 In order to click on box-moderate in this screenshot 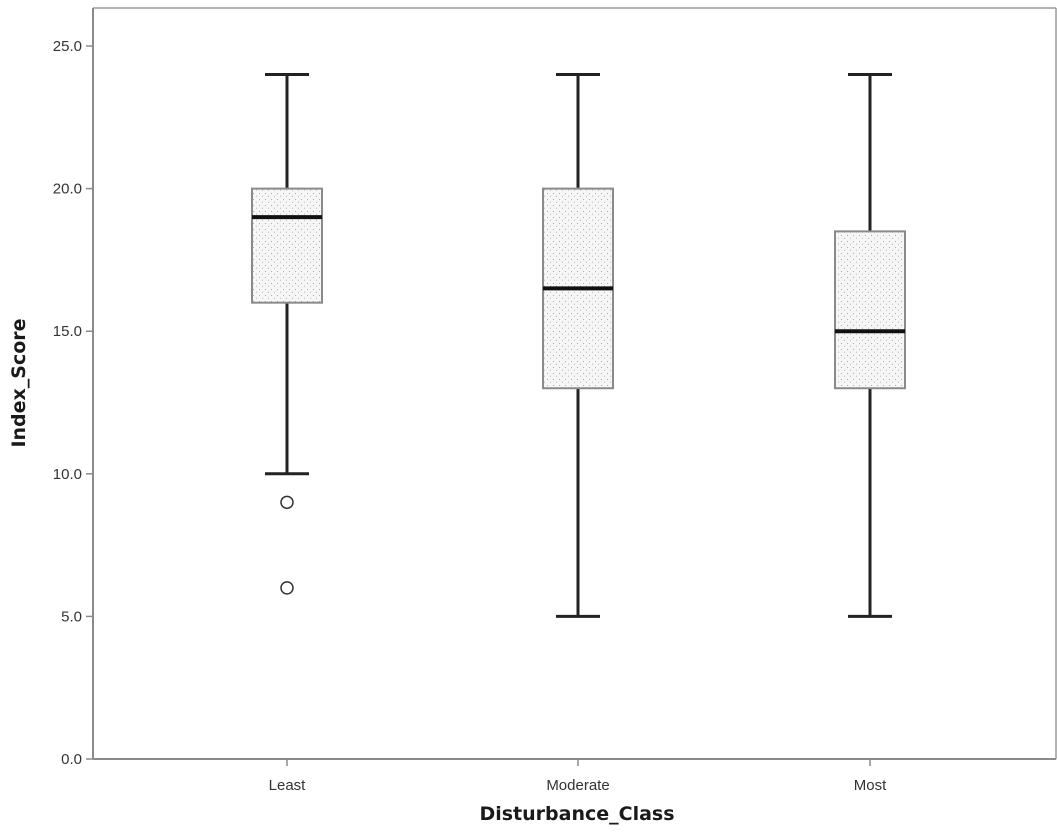, I will do `click(578, 345)`.